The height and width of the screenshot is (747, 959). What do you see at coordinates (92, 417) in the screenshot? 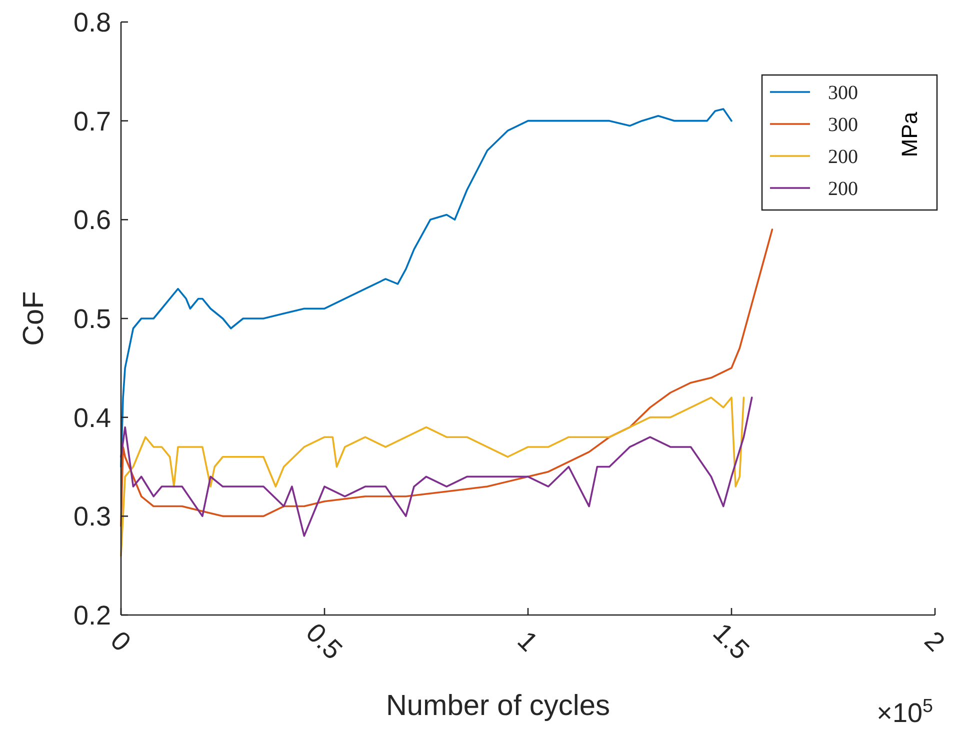
I see `y-tick-label: 0.4` at bounding box center [92, 417].